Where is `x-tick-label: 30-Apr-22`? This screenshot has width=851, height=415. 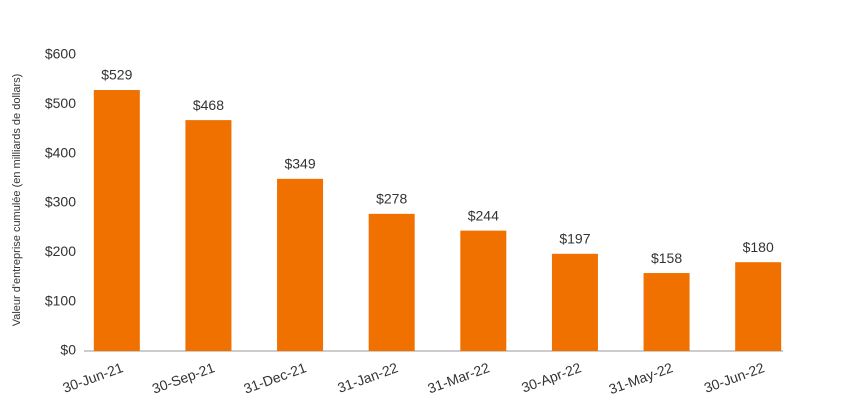 x-tick-label: 30-Apr-22 is located at coordinates (551, 377).